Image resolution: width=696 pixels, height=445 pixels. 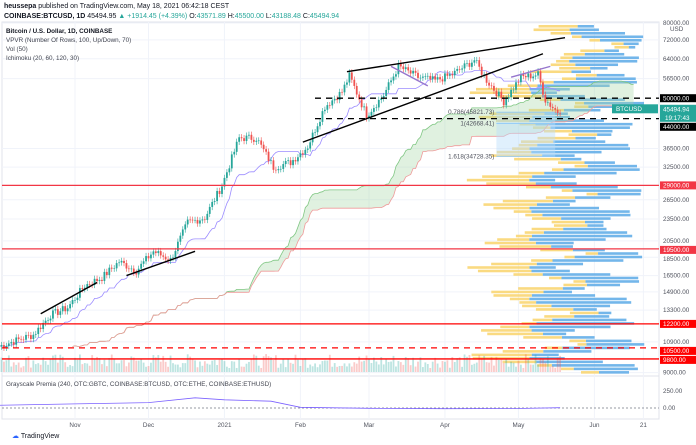 What do you see at coordinates (249, 16) in the screenshot?
I see `high-value: 45500.00` at bounding box center [249, 16].